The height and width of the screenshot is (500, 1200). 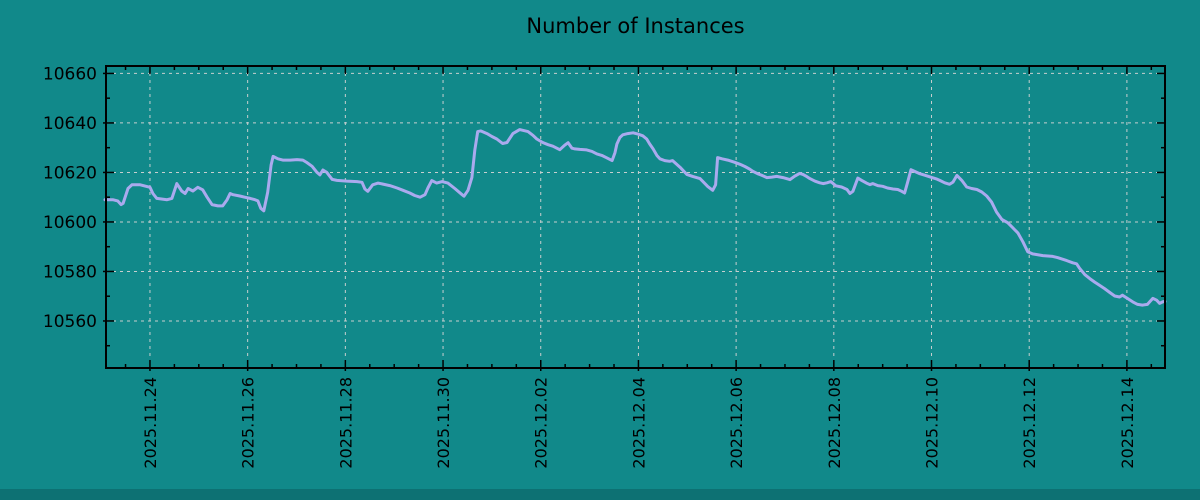 I want to click on y-tick-label: 10560, so click(x=70, y=322).